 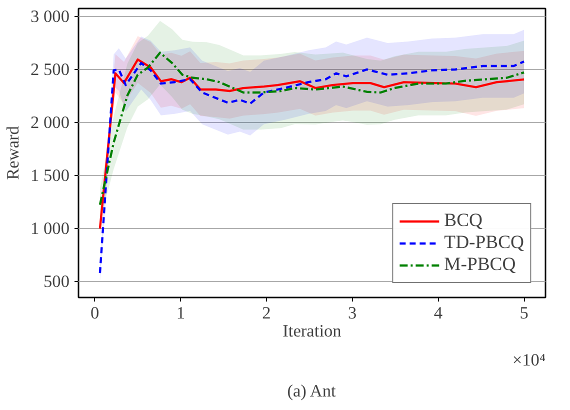 What do you see at coordinates (95, 313) in the screenshot?
I see `x-tick-label: 0` at bounding box center [95, 313].